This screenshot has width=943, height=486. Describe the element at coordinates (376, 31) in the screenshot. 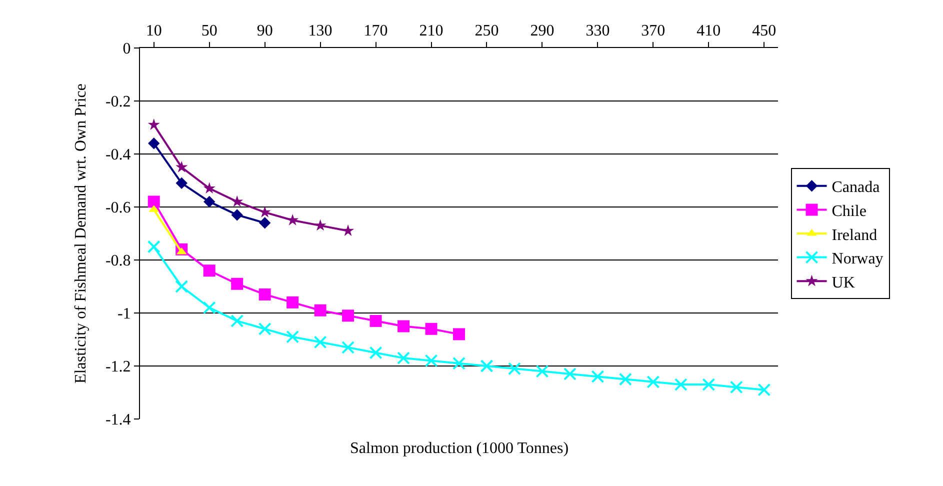

I see `x-tick-label: 170` at that location.